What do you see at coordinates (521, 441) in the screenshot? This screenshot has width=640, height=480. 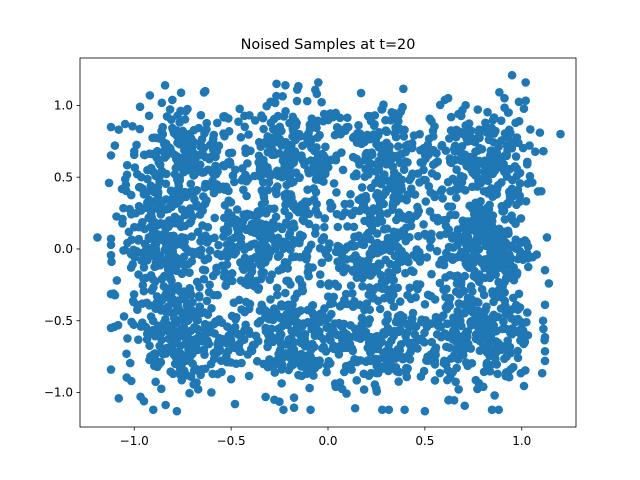 I see `x-tick-label: 1.0` at bounding box center [521, 441].